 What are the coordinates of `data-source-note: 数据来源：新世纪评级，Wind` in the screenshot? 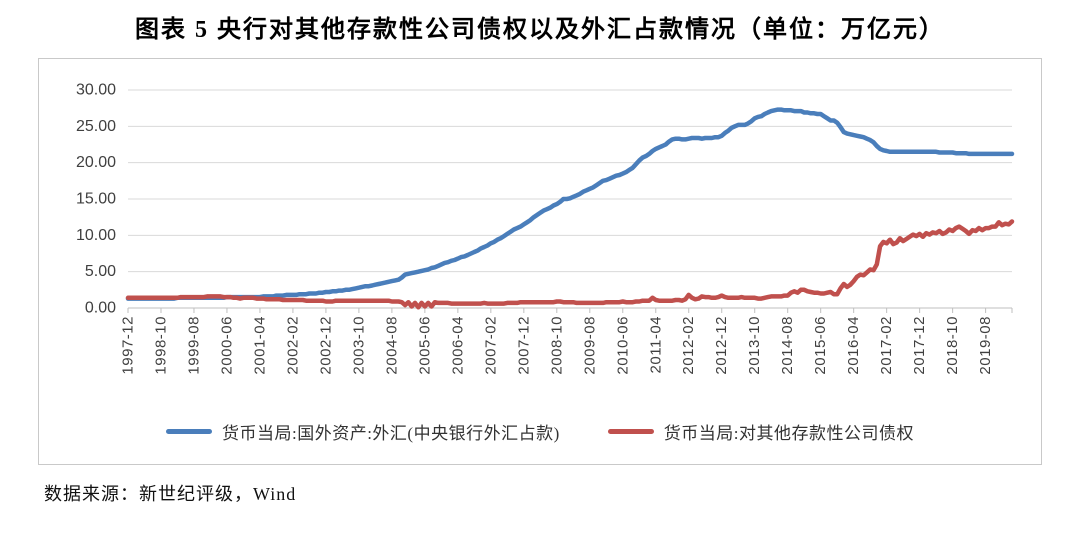 It's located at (170, 494).